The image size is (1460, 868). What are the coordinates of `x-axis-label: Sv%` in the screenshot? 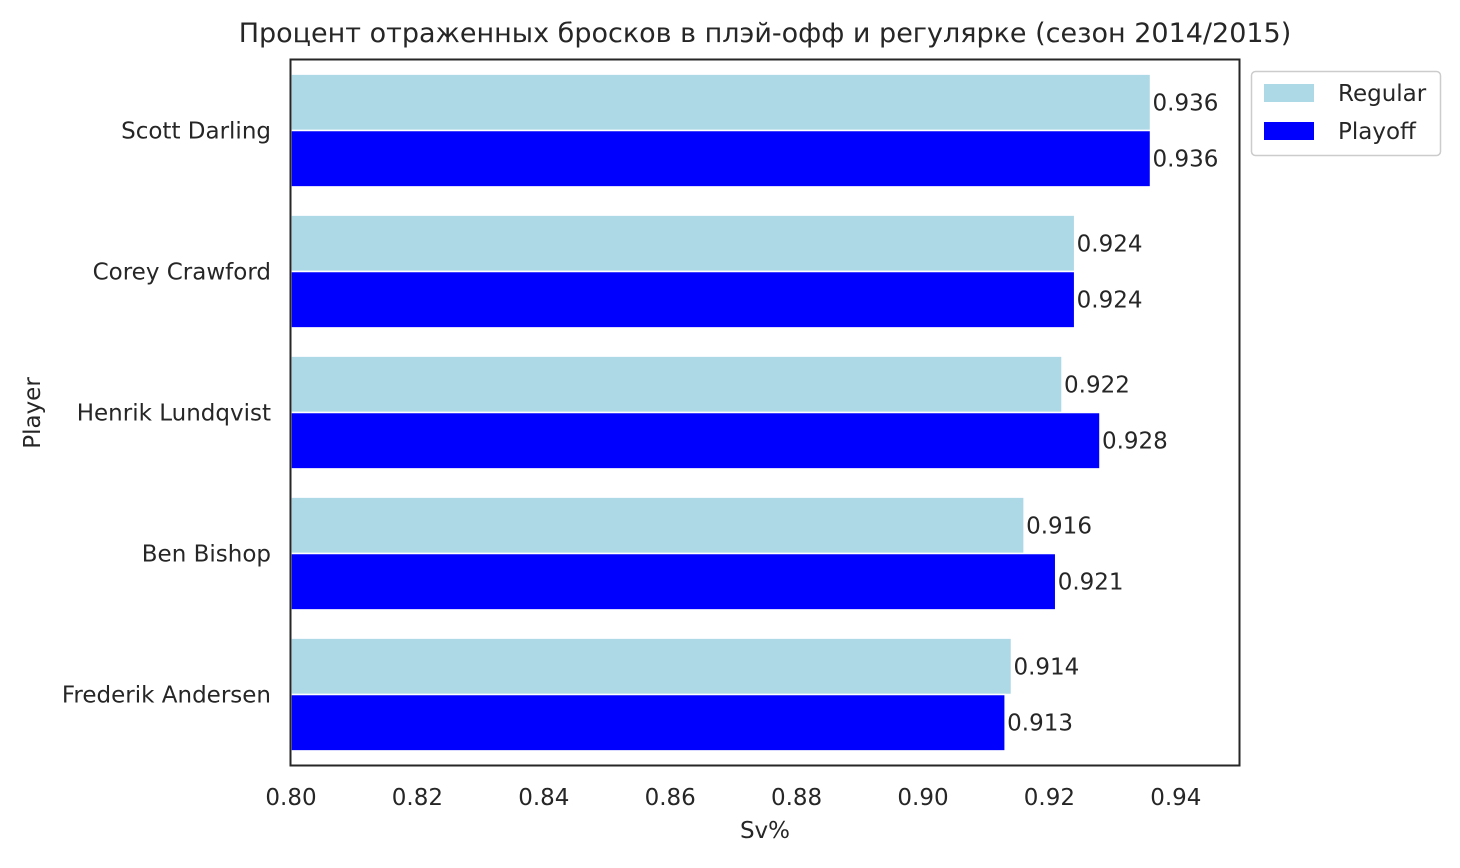 It's located at (765, 831).